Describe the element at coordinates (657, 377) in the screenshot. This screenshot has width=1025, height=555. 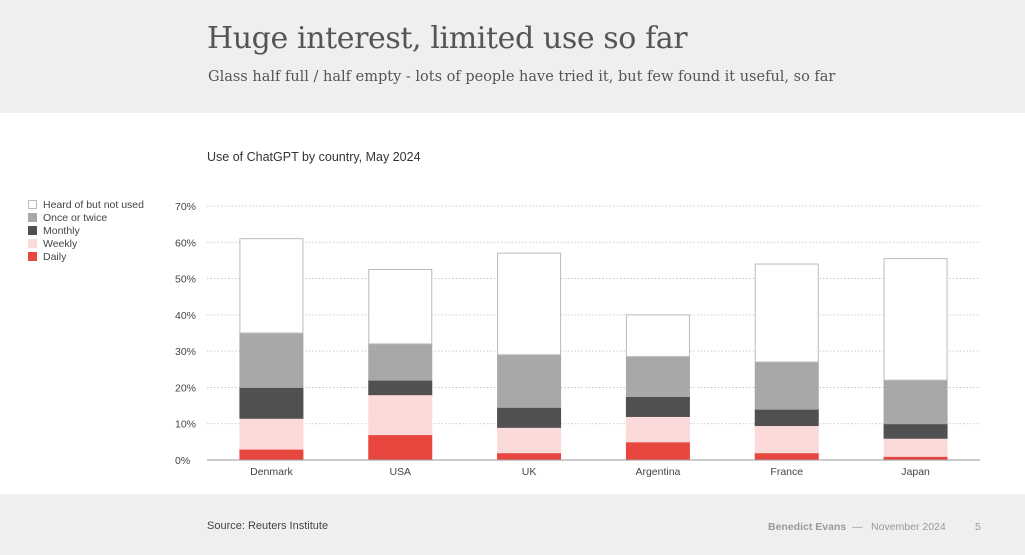
I see `bar-argentina-once-or-twice` at that location.